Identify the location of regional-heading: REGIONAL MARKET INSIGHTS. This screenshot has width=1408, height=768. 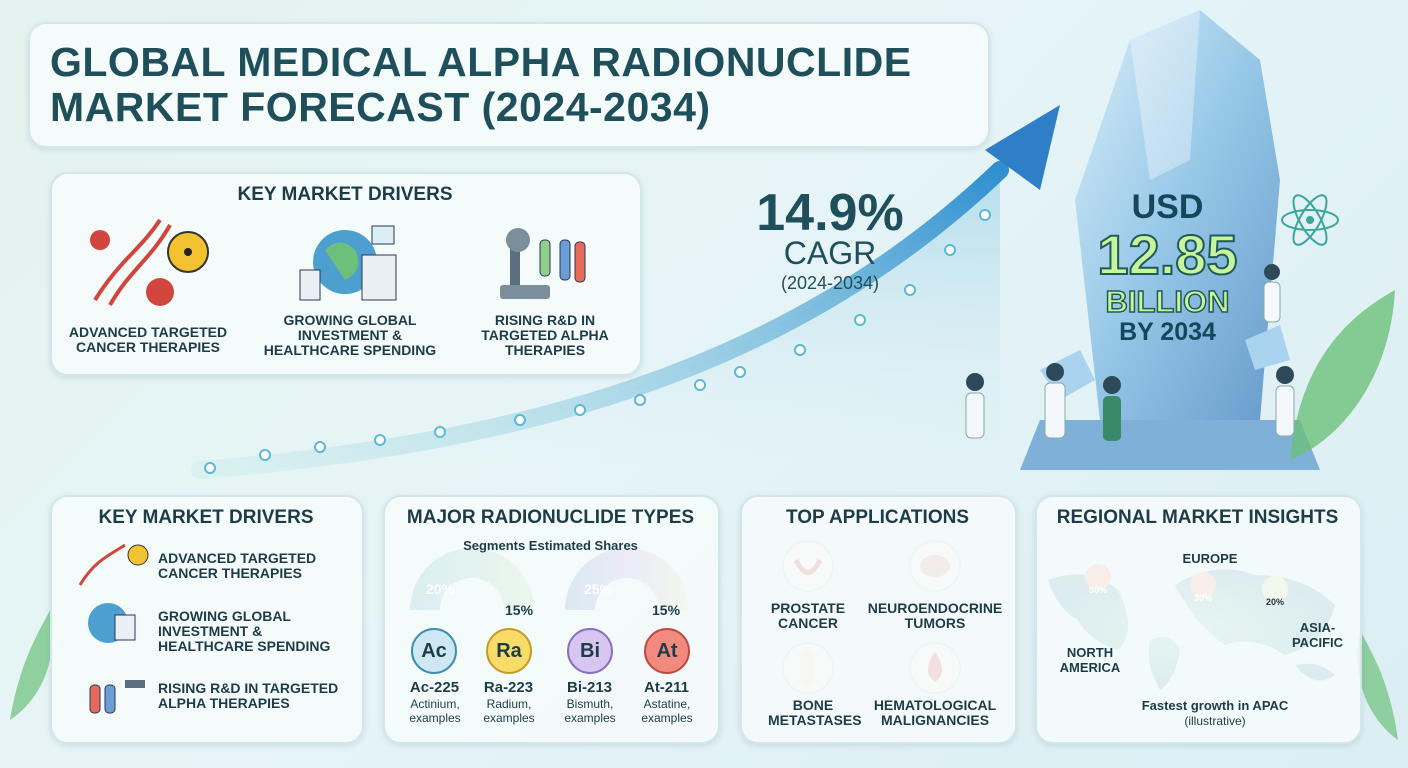
(1197, 517).